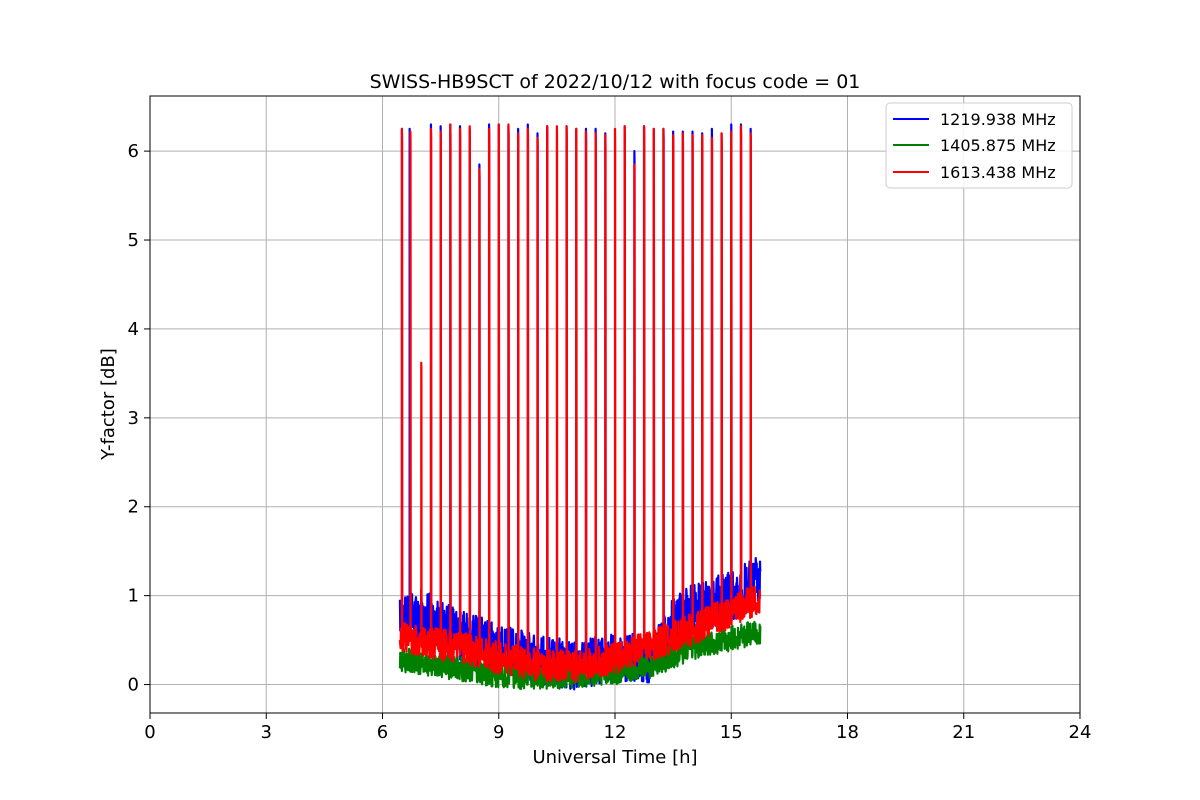 The height and width of the screenshot is (800, 1200). I want to click on x-tick-label: 12, so click(615, 732).